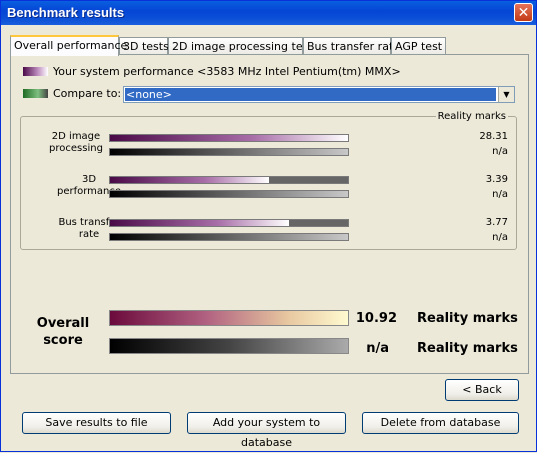  What do you see at coordinates (471, 116) in the screenshot?
I see `group-title: Reality marks` at bounding box center [471, 116].